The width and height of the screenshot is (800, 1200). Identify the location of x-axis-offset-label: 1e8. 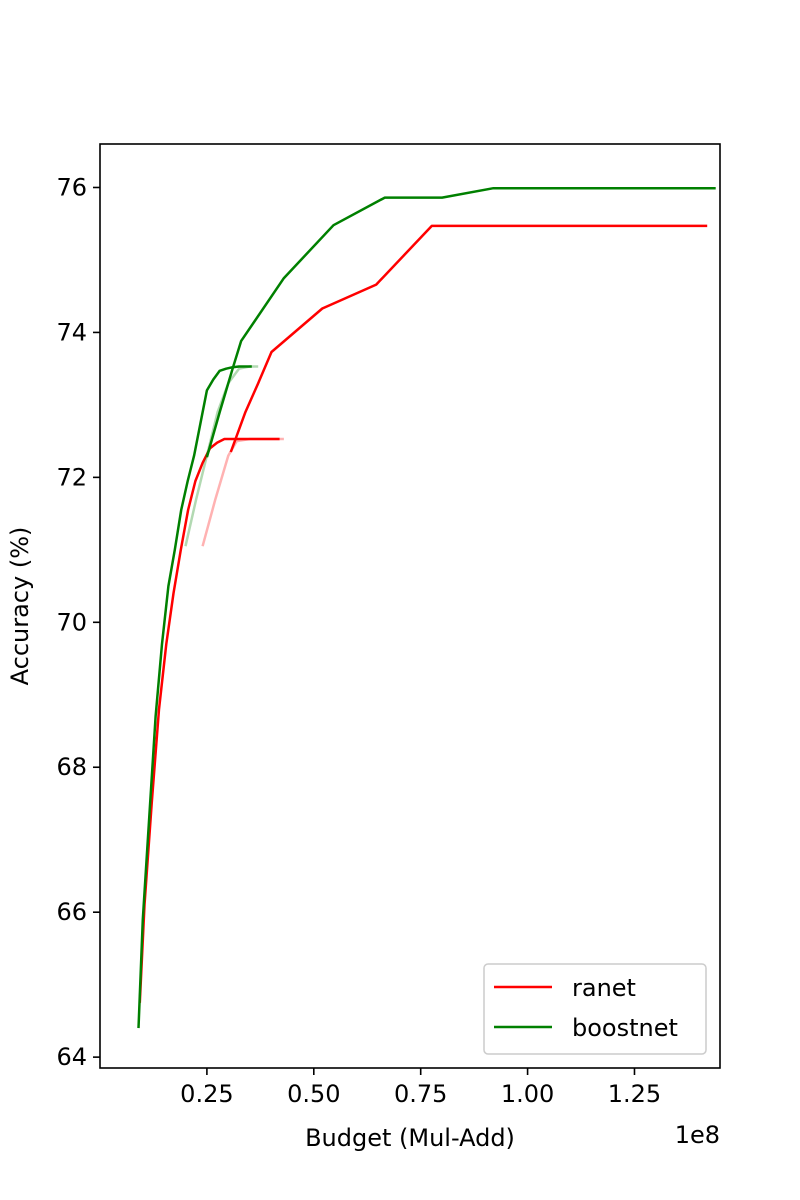
(697, 1135).